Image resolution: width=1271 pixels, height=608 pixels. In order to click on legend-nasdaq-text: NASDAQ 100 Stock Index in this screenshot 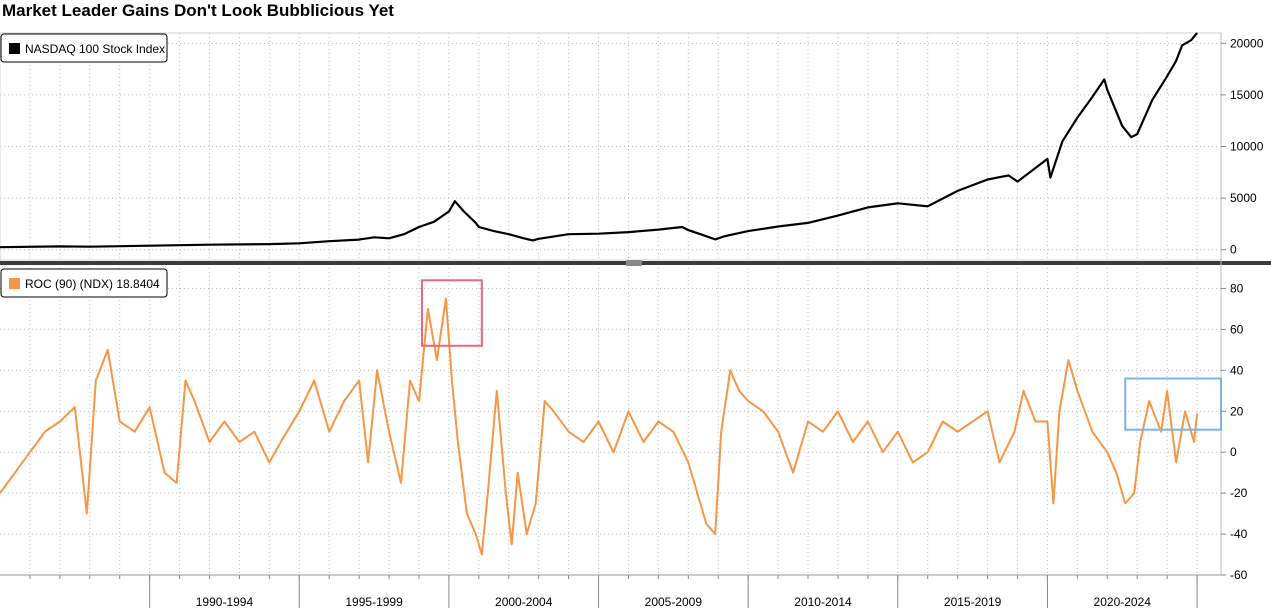, I will do `click(95, 49)`.